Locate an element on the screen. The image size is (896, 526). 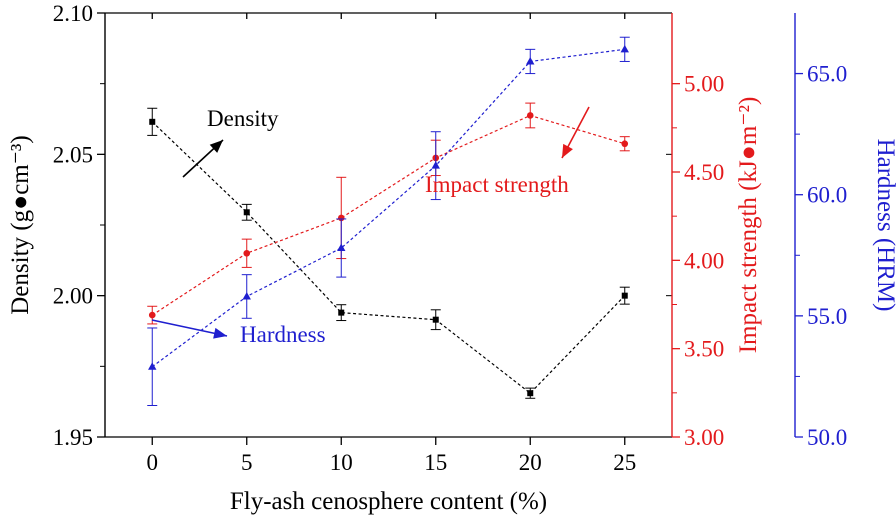
x-tick-label: 5 is located at coordinates (247, 462).